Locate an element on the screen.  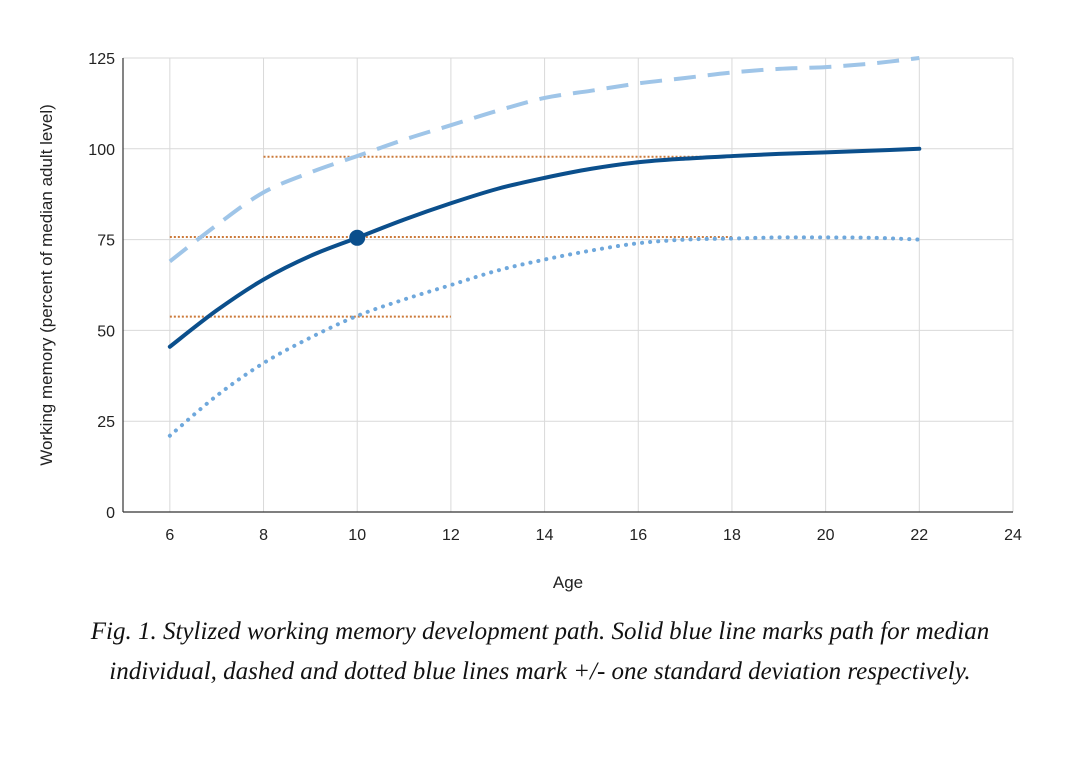
x-tick-label: 24 is located at coordinates (1013, 535).